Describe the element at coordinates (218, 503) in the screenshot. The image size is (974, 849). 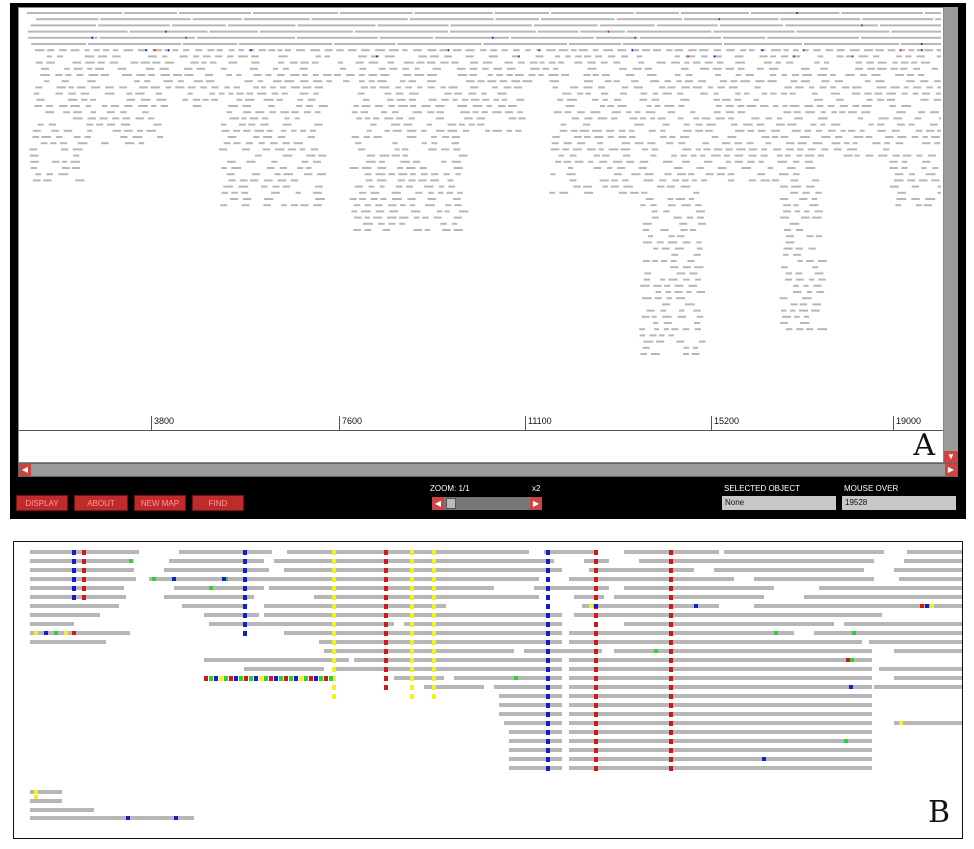
I see `find-button: FIND` at that location.